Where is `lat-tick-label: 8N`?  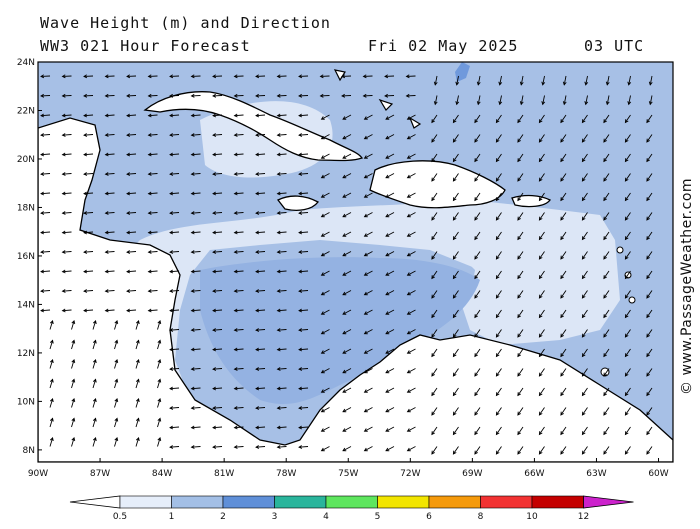
lat-tick-label: 8N is located at coordinates (29, 451).